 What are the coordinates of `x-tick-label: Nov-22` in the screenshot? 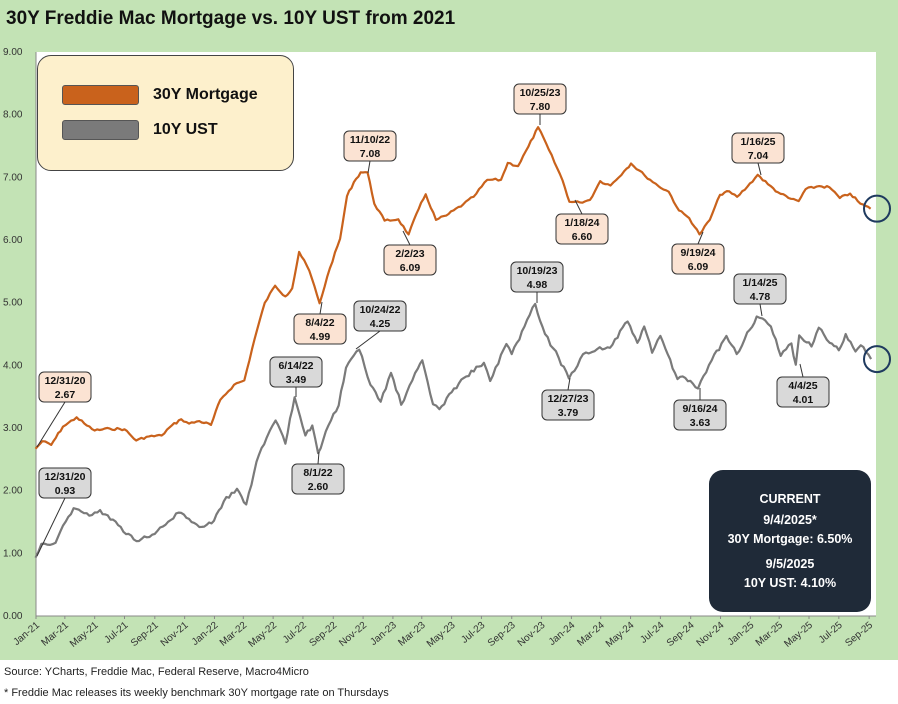 It's located at (353, 634).